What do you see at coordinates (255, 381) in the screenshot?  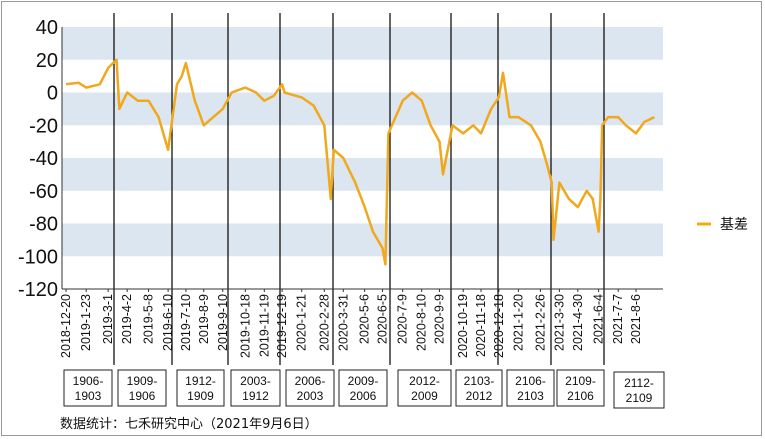 I see `contract-label: 2003-` at bounding box center [255, 381].